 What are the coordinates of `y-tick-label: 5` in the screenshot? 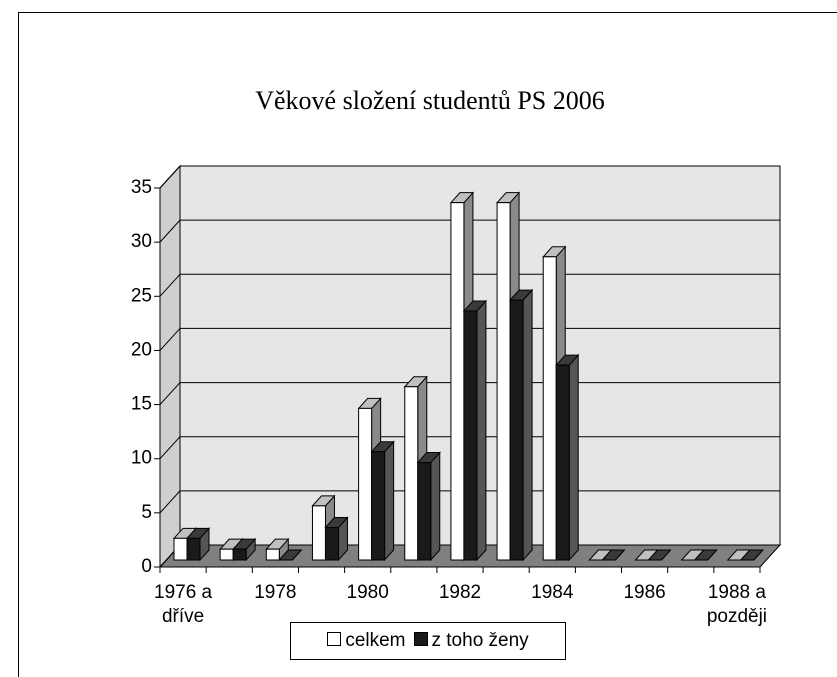 It's located at (146, 512).